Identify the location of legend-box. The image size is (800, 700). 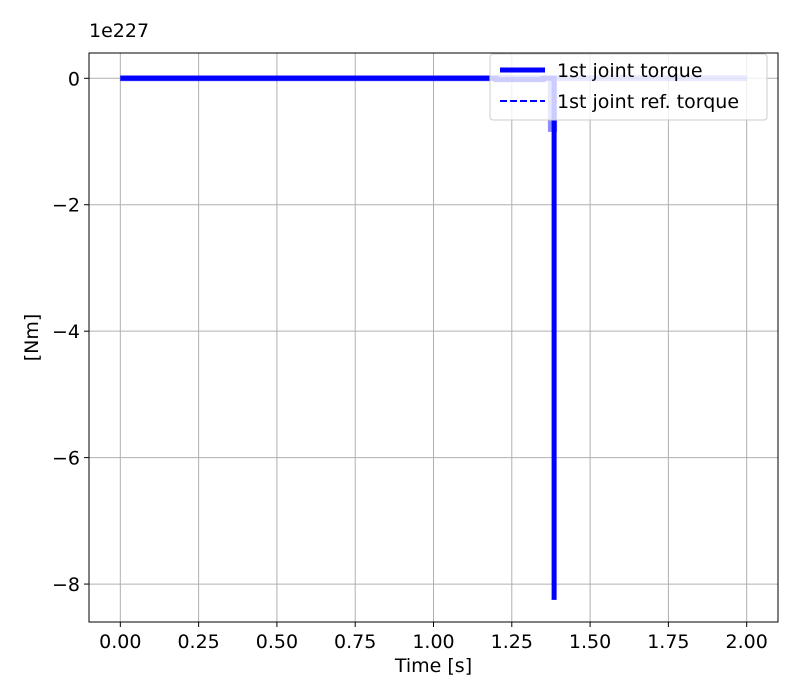
(628, 87).